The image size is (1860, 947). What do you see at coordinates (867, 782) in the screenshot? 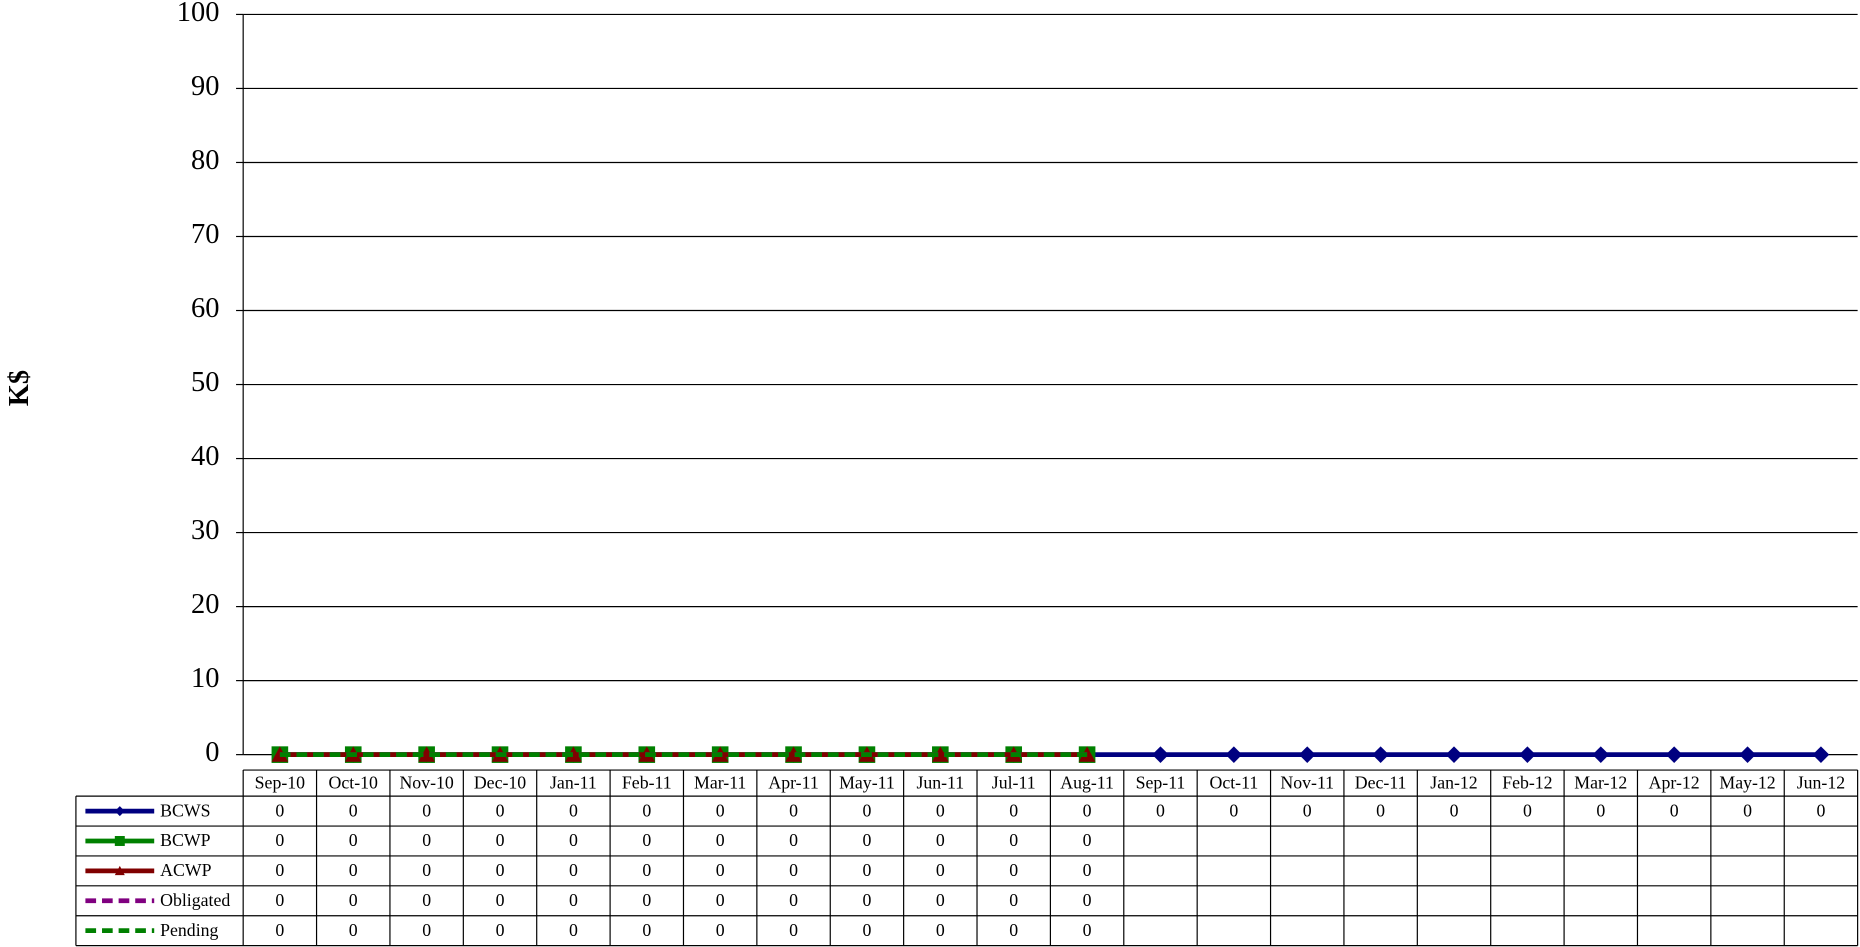
I see `x-tick-label: May-11` at bounding box center [867, 782].